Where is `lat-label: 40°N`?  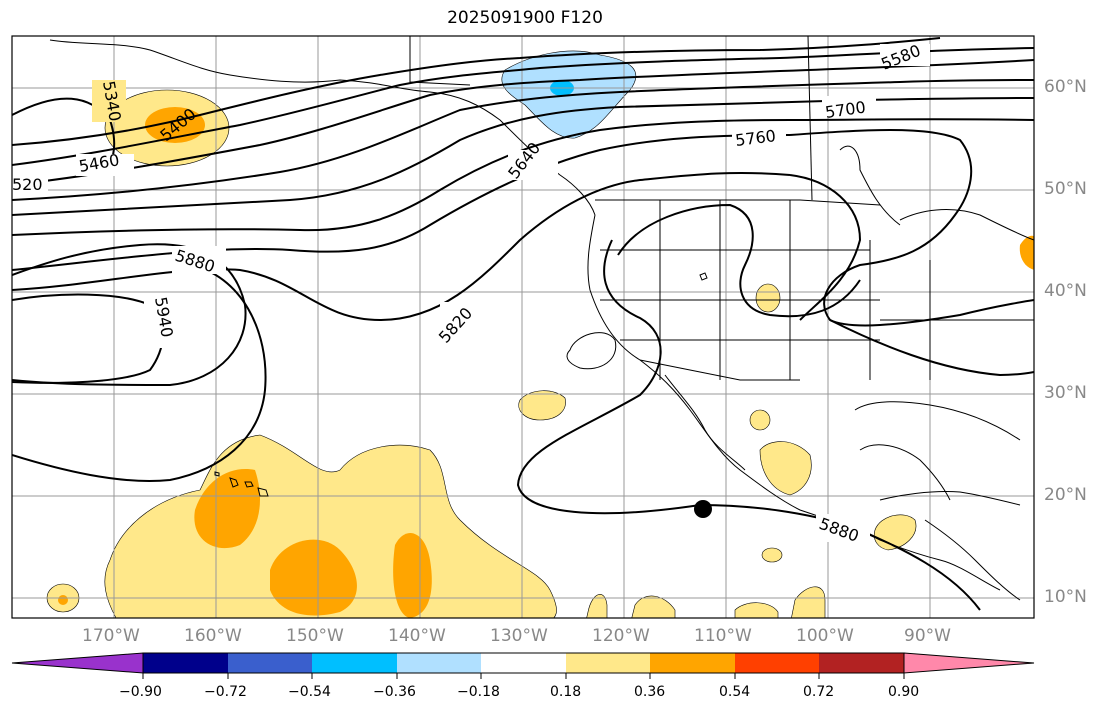
lat-label: 40°N is located at coordinates (1065, 291).